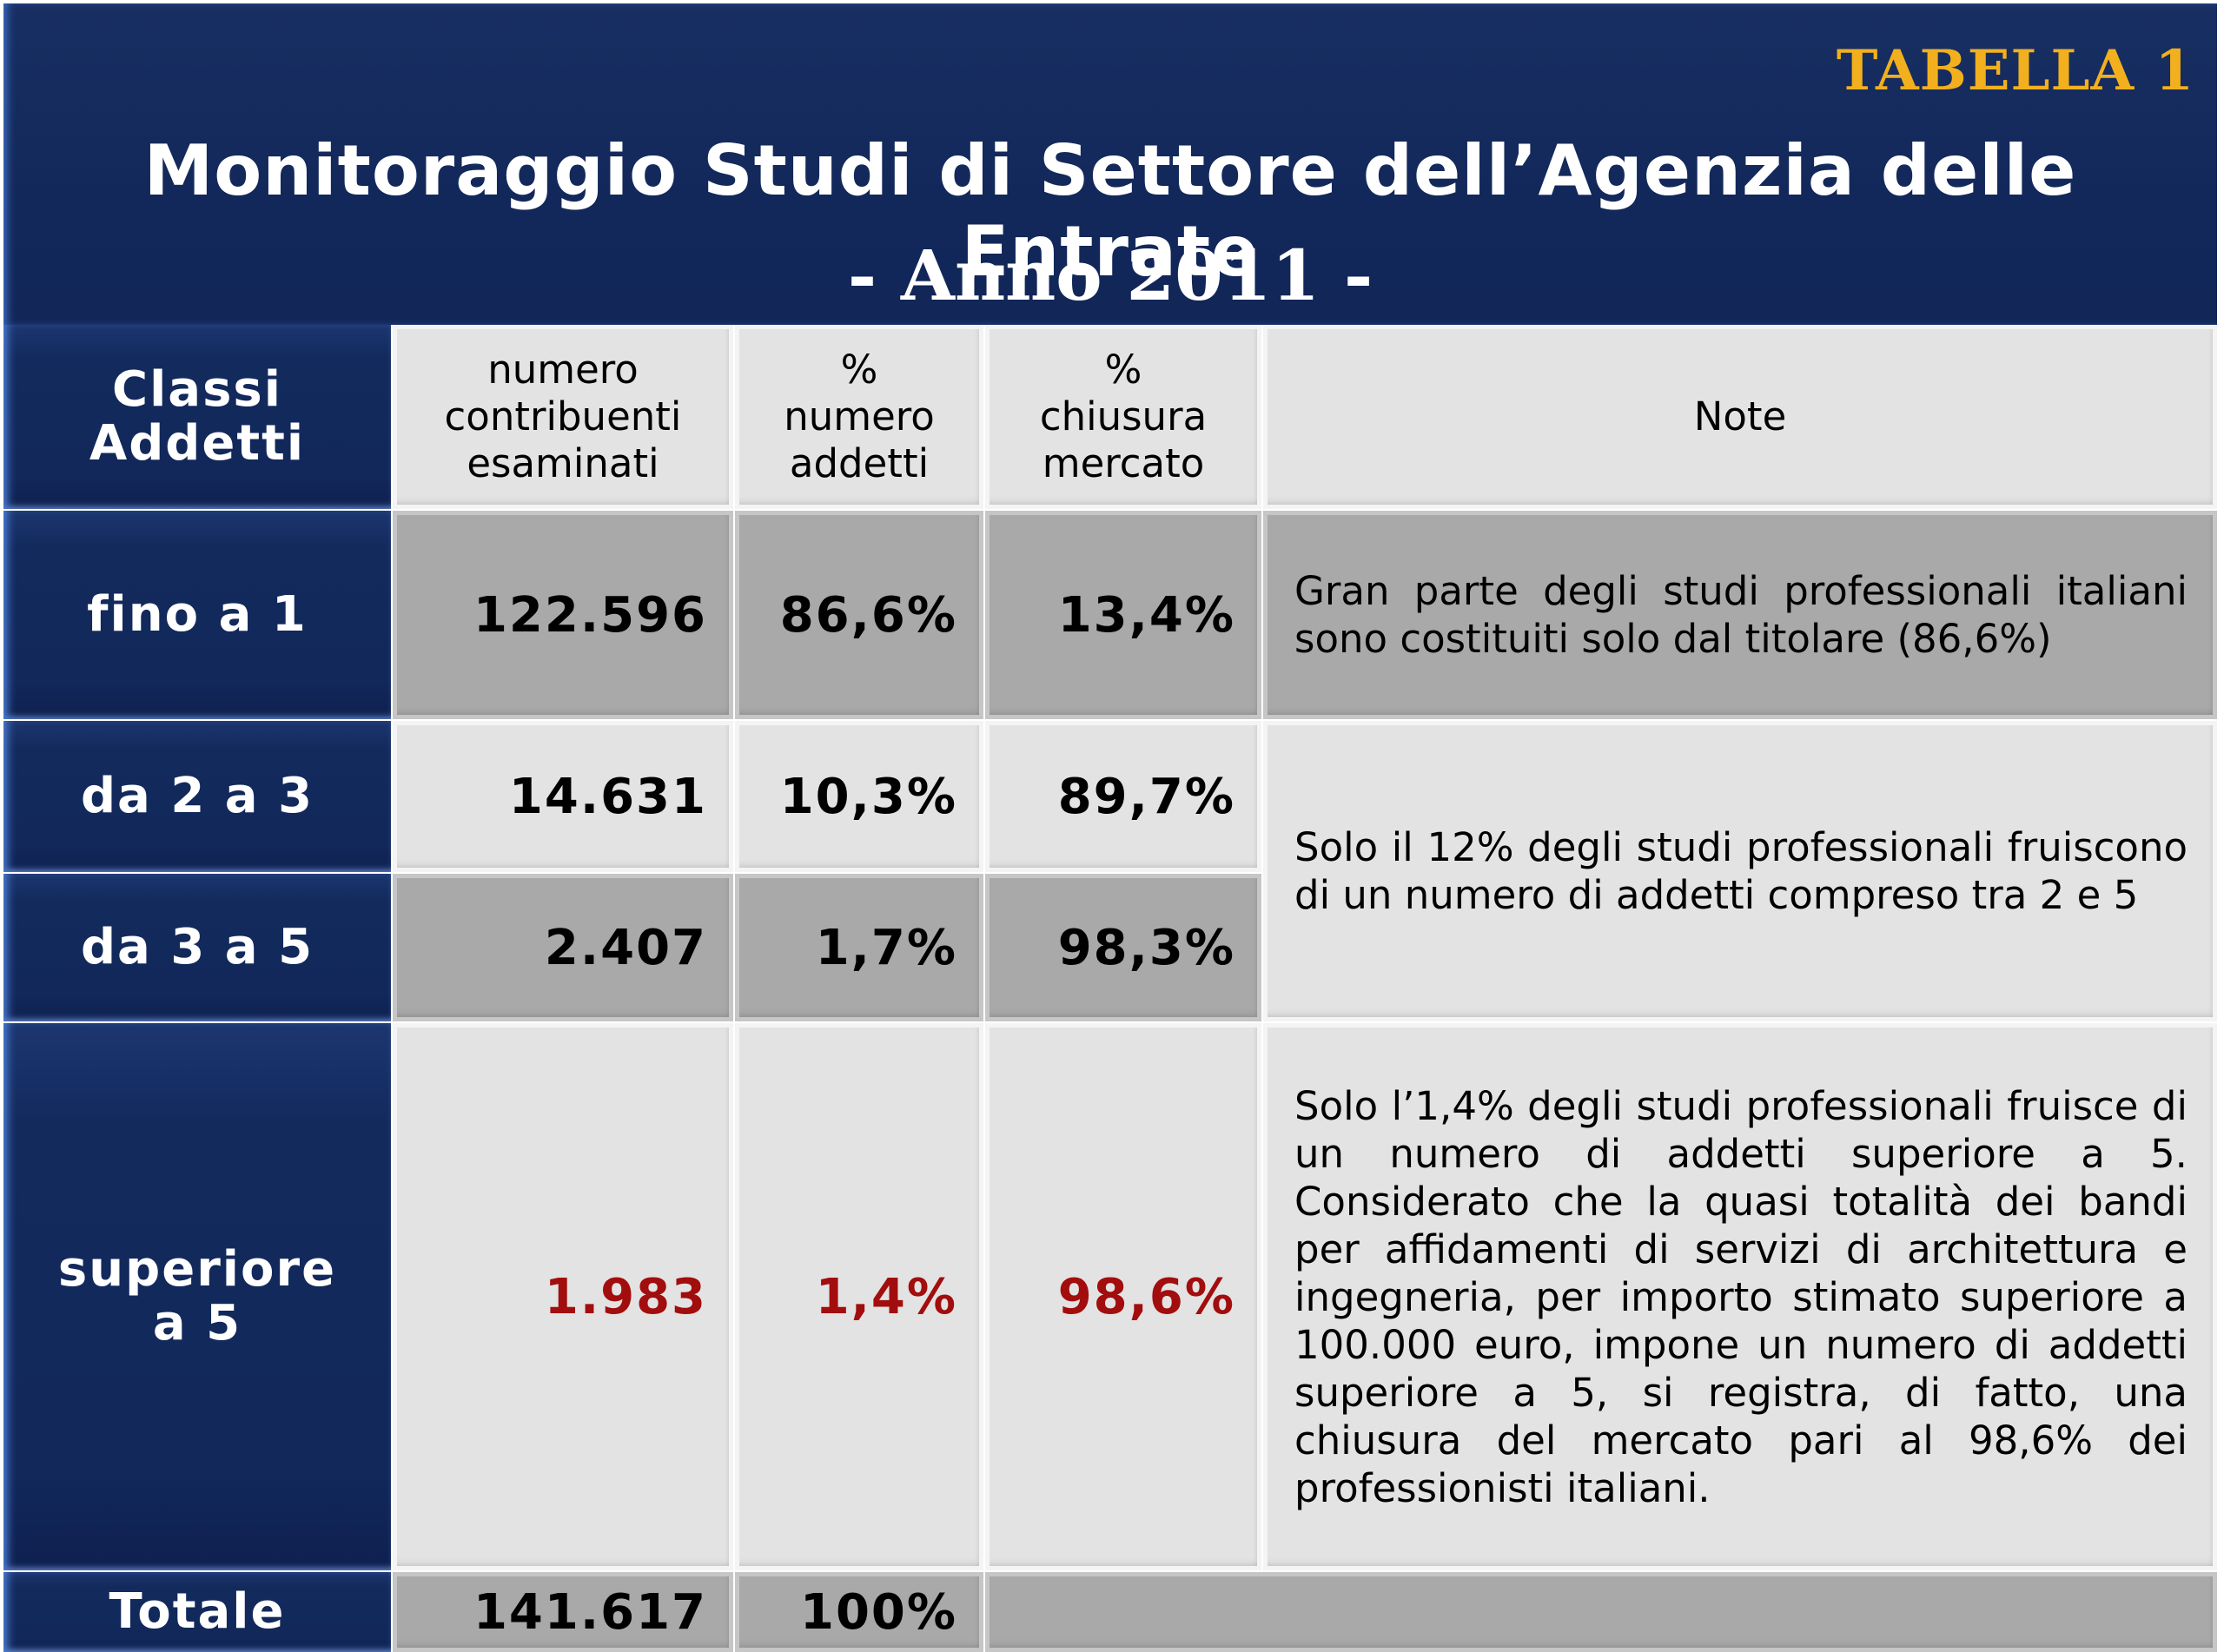 This screenshot has height=1652, width=2224. What do you see at coordinates (886, 948) in the screenshot?
I see `value-perc-addetti: 1,7%` at bounding box center [886, 948].